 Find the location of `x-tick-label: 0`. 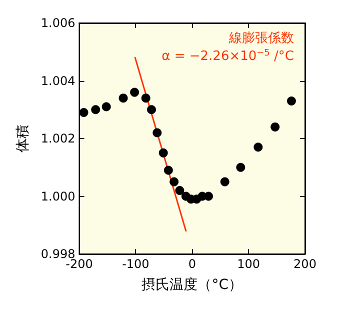

x-tick-label: 0 is located at coordinates (192, 264).